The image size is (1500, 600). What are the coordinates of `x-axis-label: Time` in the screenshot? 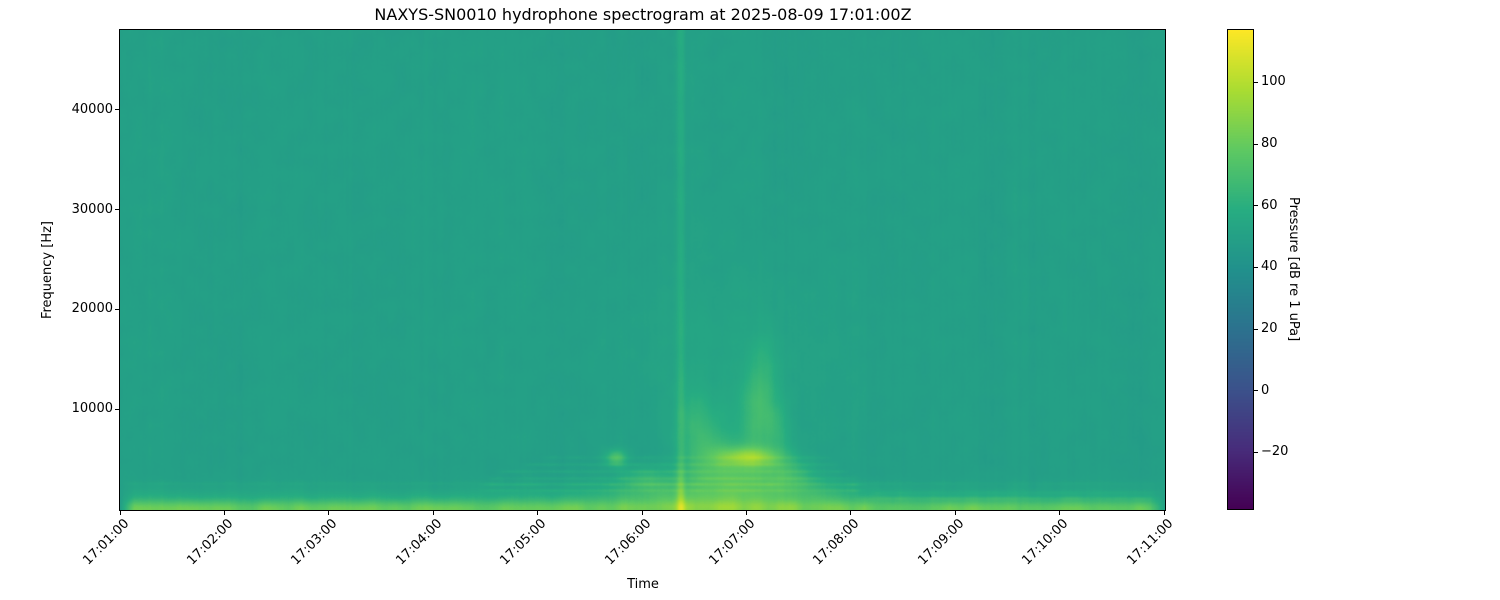 It's located at (643, 584).